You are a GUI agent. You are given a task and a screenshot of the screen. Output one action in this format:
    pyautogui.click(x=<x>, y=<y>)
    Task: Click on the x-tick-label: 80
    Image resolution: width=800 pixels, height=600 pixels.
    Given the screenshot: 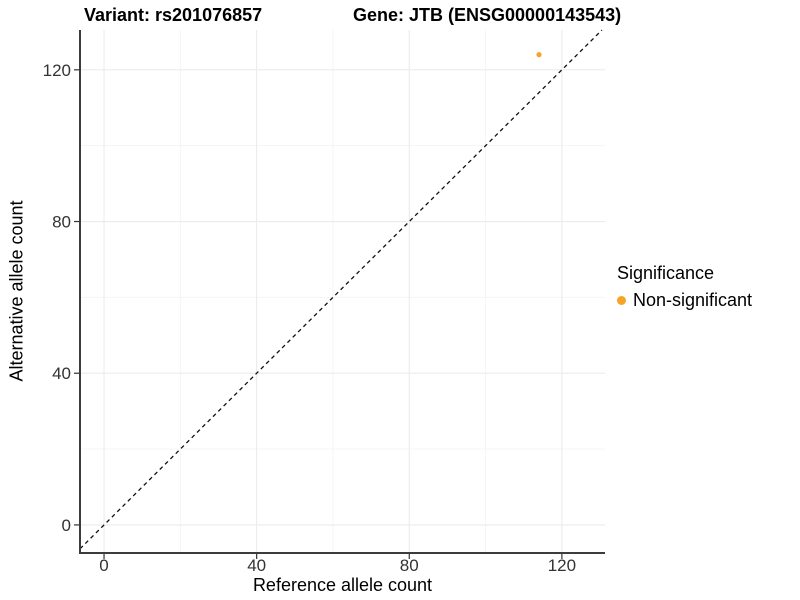 What is the action you would take?
    pyautogui.click(x=409, y=565)
    